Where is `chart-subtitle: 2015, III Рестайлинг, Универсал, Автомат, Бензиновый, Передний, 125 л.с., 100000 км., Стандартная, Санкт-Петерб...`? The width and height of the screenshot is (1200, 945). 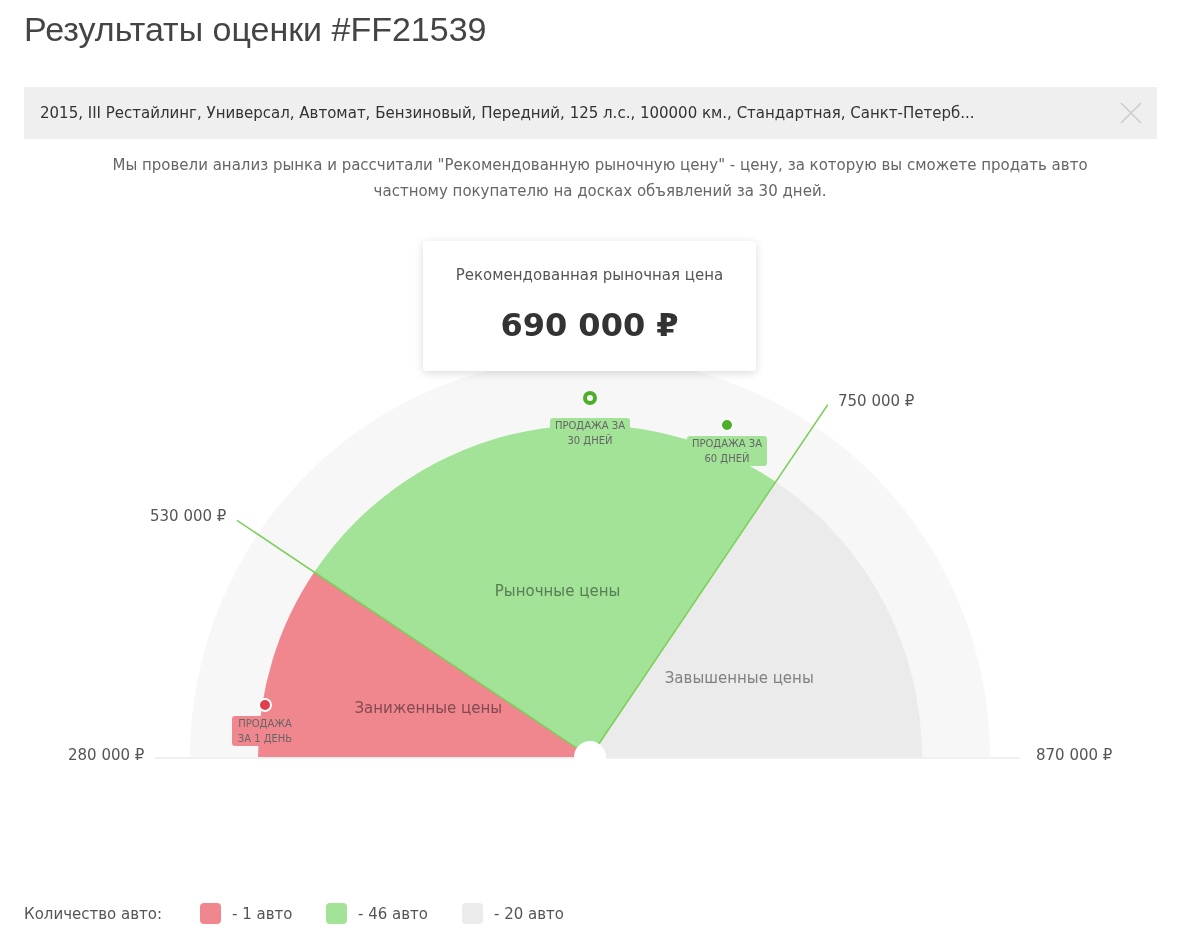 chart-subtitle: 2015, III Рестайлинг, Универсал, Автомат, Бензиновый, Передний, 125 л.с., 100000 км., Стандартная, Санкт-Петерб... is located at coordinates (507, 113).